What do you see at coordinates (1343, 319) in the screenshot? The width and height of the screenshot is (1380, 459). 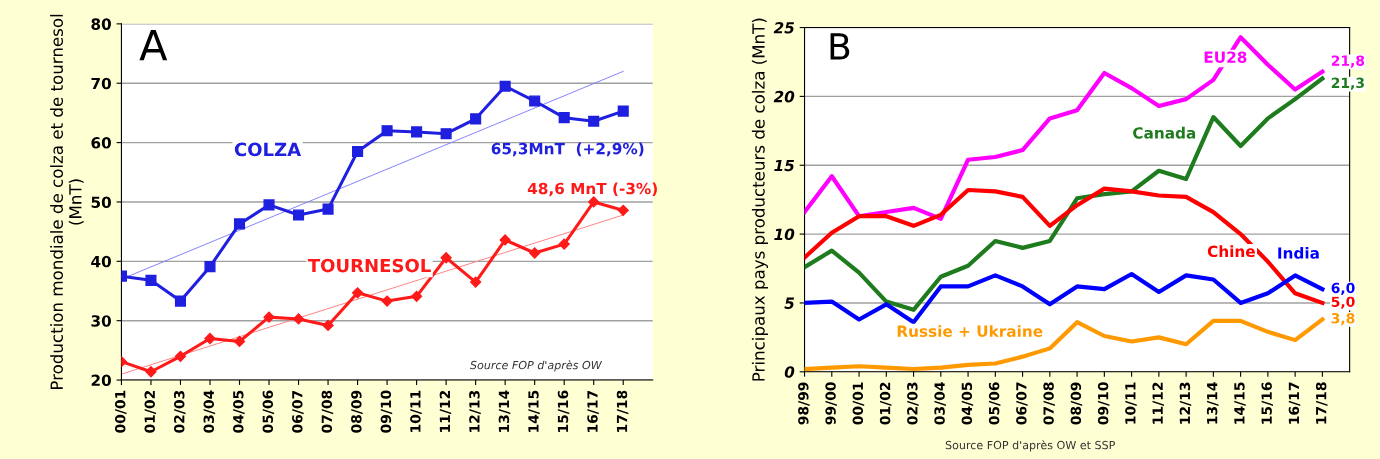 I see `data-label: 3,8` at bounding box center [1343, 319].